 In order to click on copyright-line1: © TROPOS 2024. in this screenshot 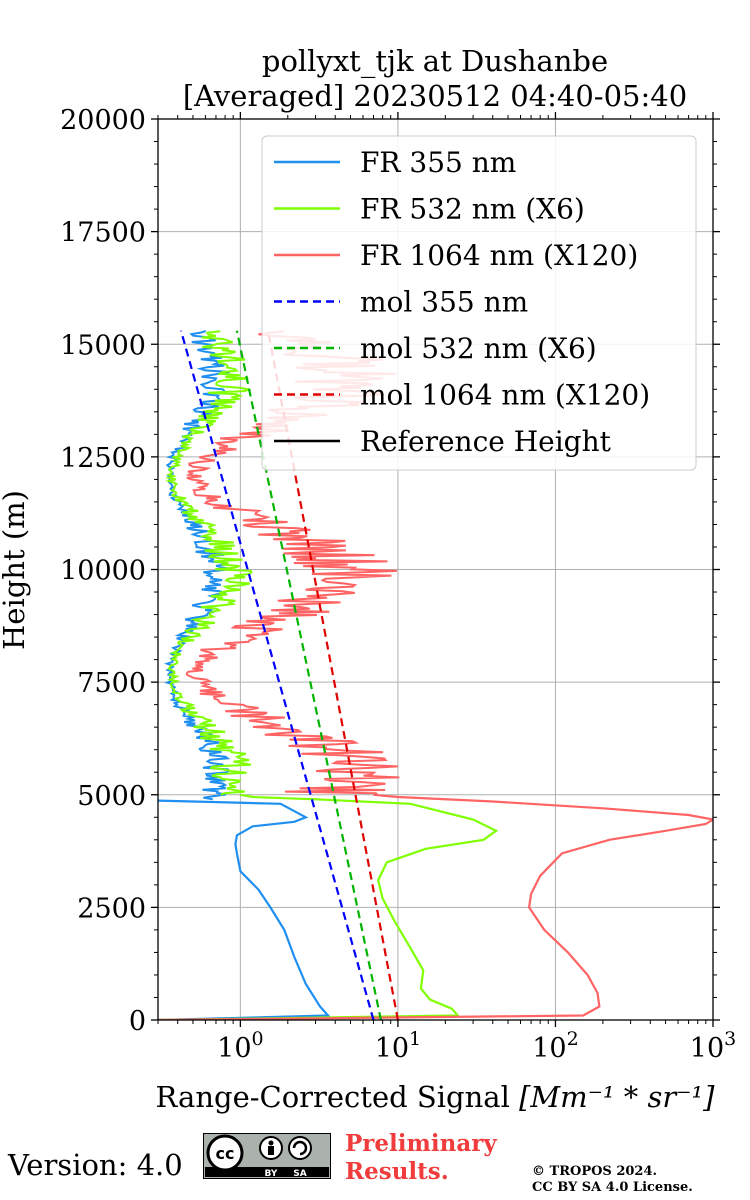, I will do `click(595, 1171)`.